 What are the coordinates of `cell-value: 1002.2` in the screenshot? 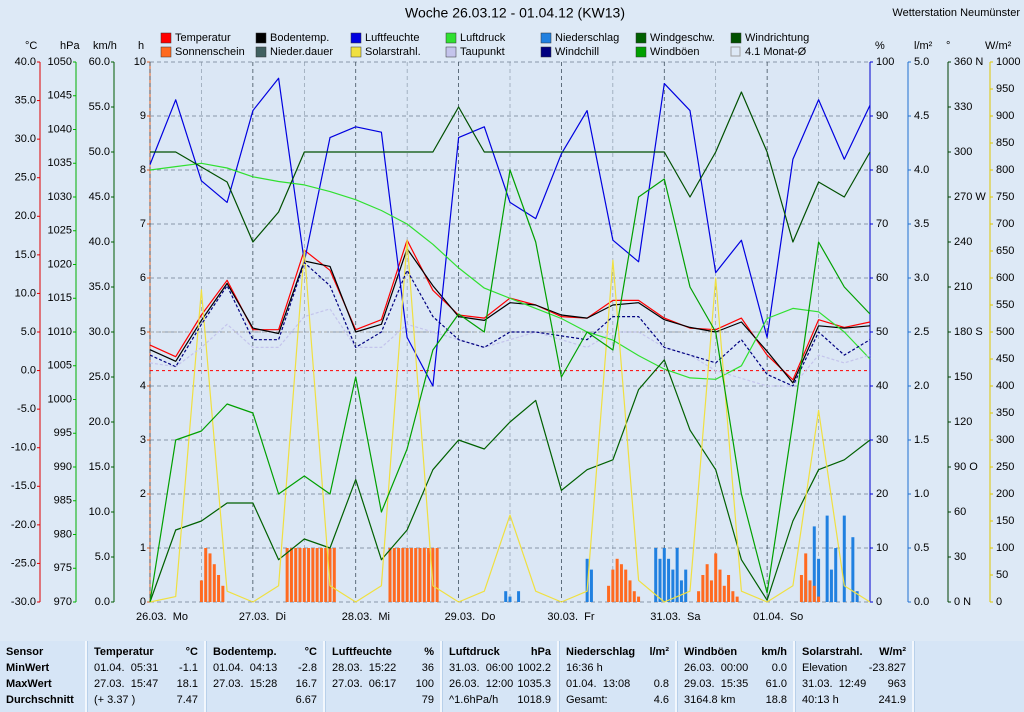 It's located at (534, 668).